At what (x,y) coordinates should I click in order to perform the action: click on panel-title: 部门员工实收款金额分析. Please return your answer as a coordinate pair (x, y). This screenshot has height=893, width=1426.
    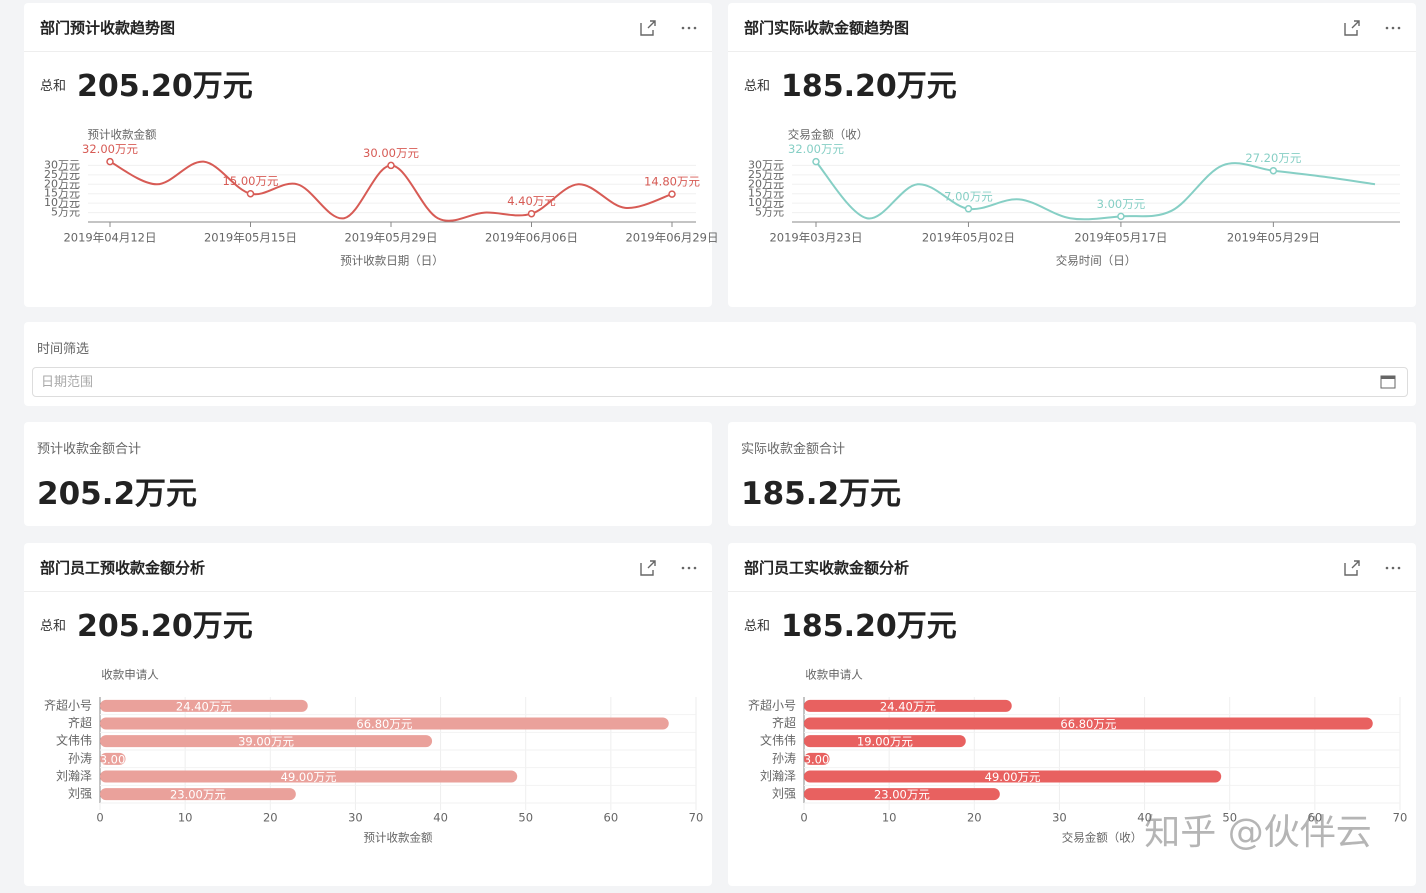
    Looking at the image, I should click on (827, 568).